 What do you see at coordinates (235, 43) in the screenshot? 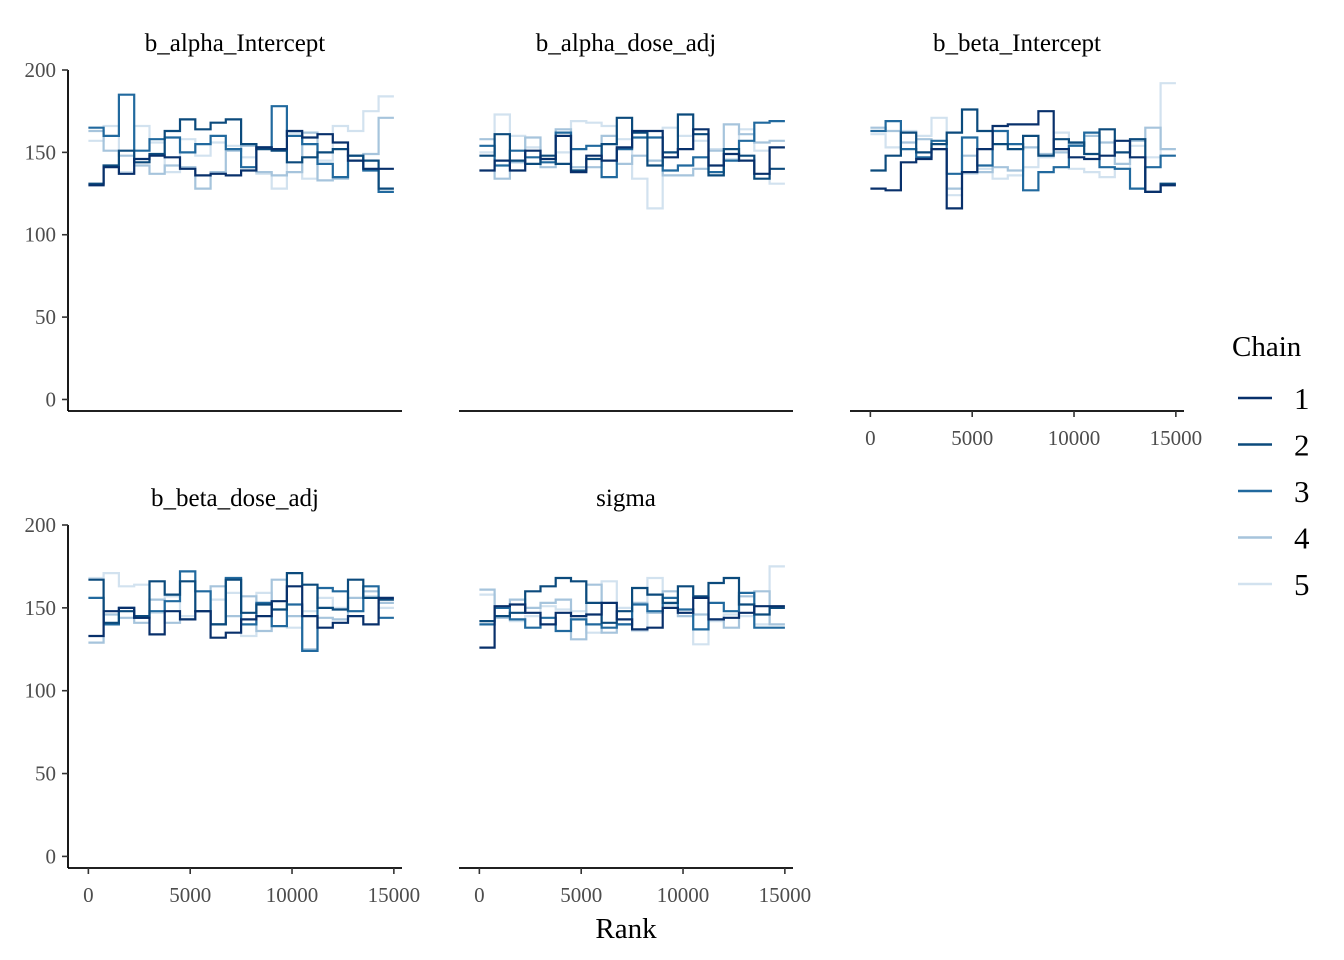
I see `panel-title: b_alpha_Intercept` at bounding box center [235, 43].